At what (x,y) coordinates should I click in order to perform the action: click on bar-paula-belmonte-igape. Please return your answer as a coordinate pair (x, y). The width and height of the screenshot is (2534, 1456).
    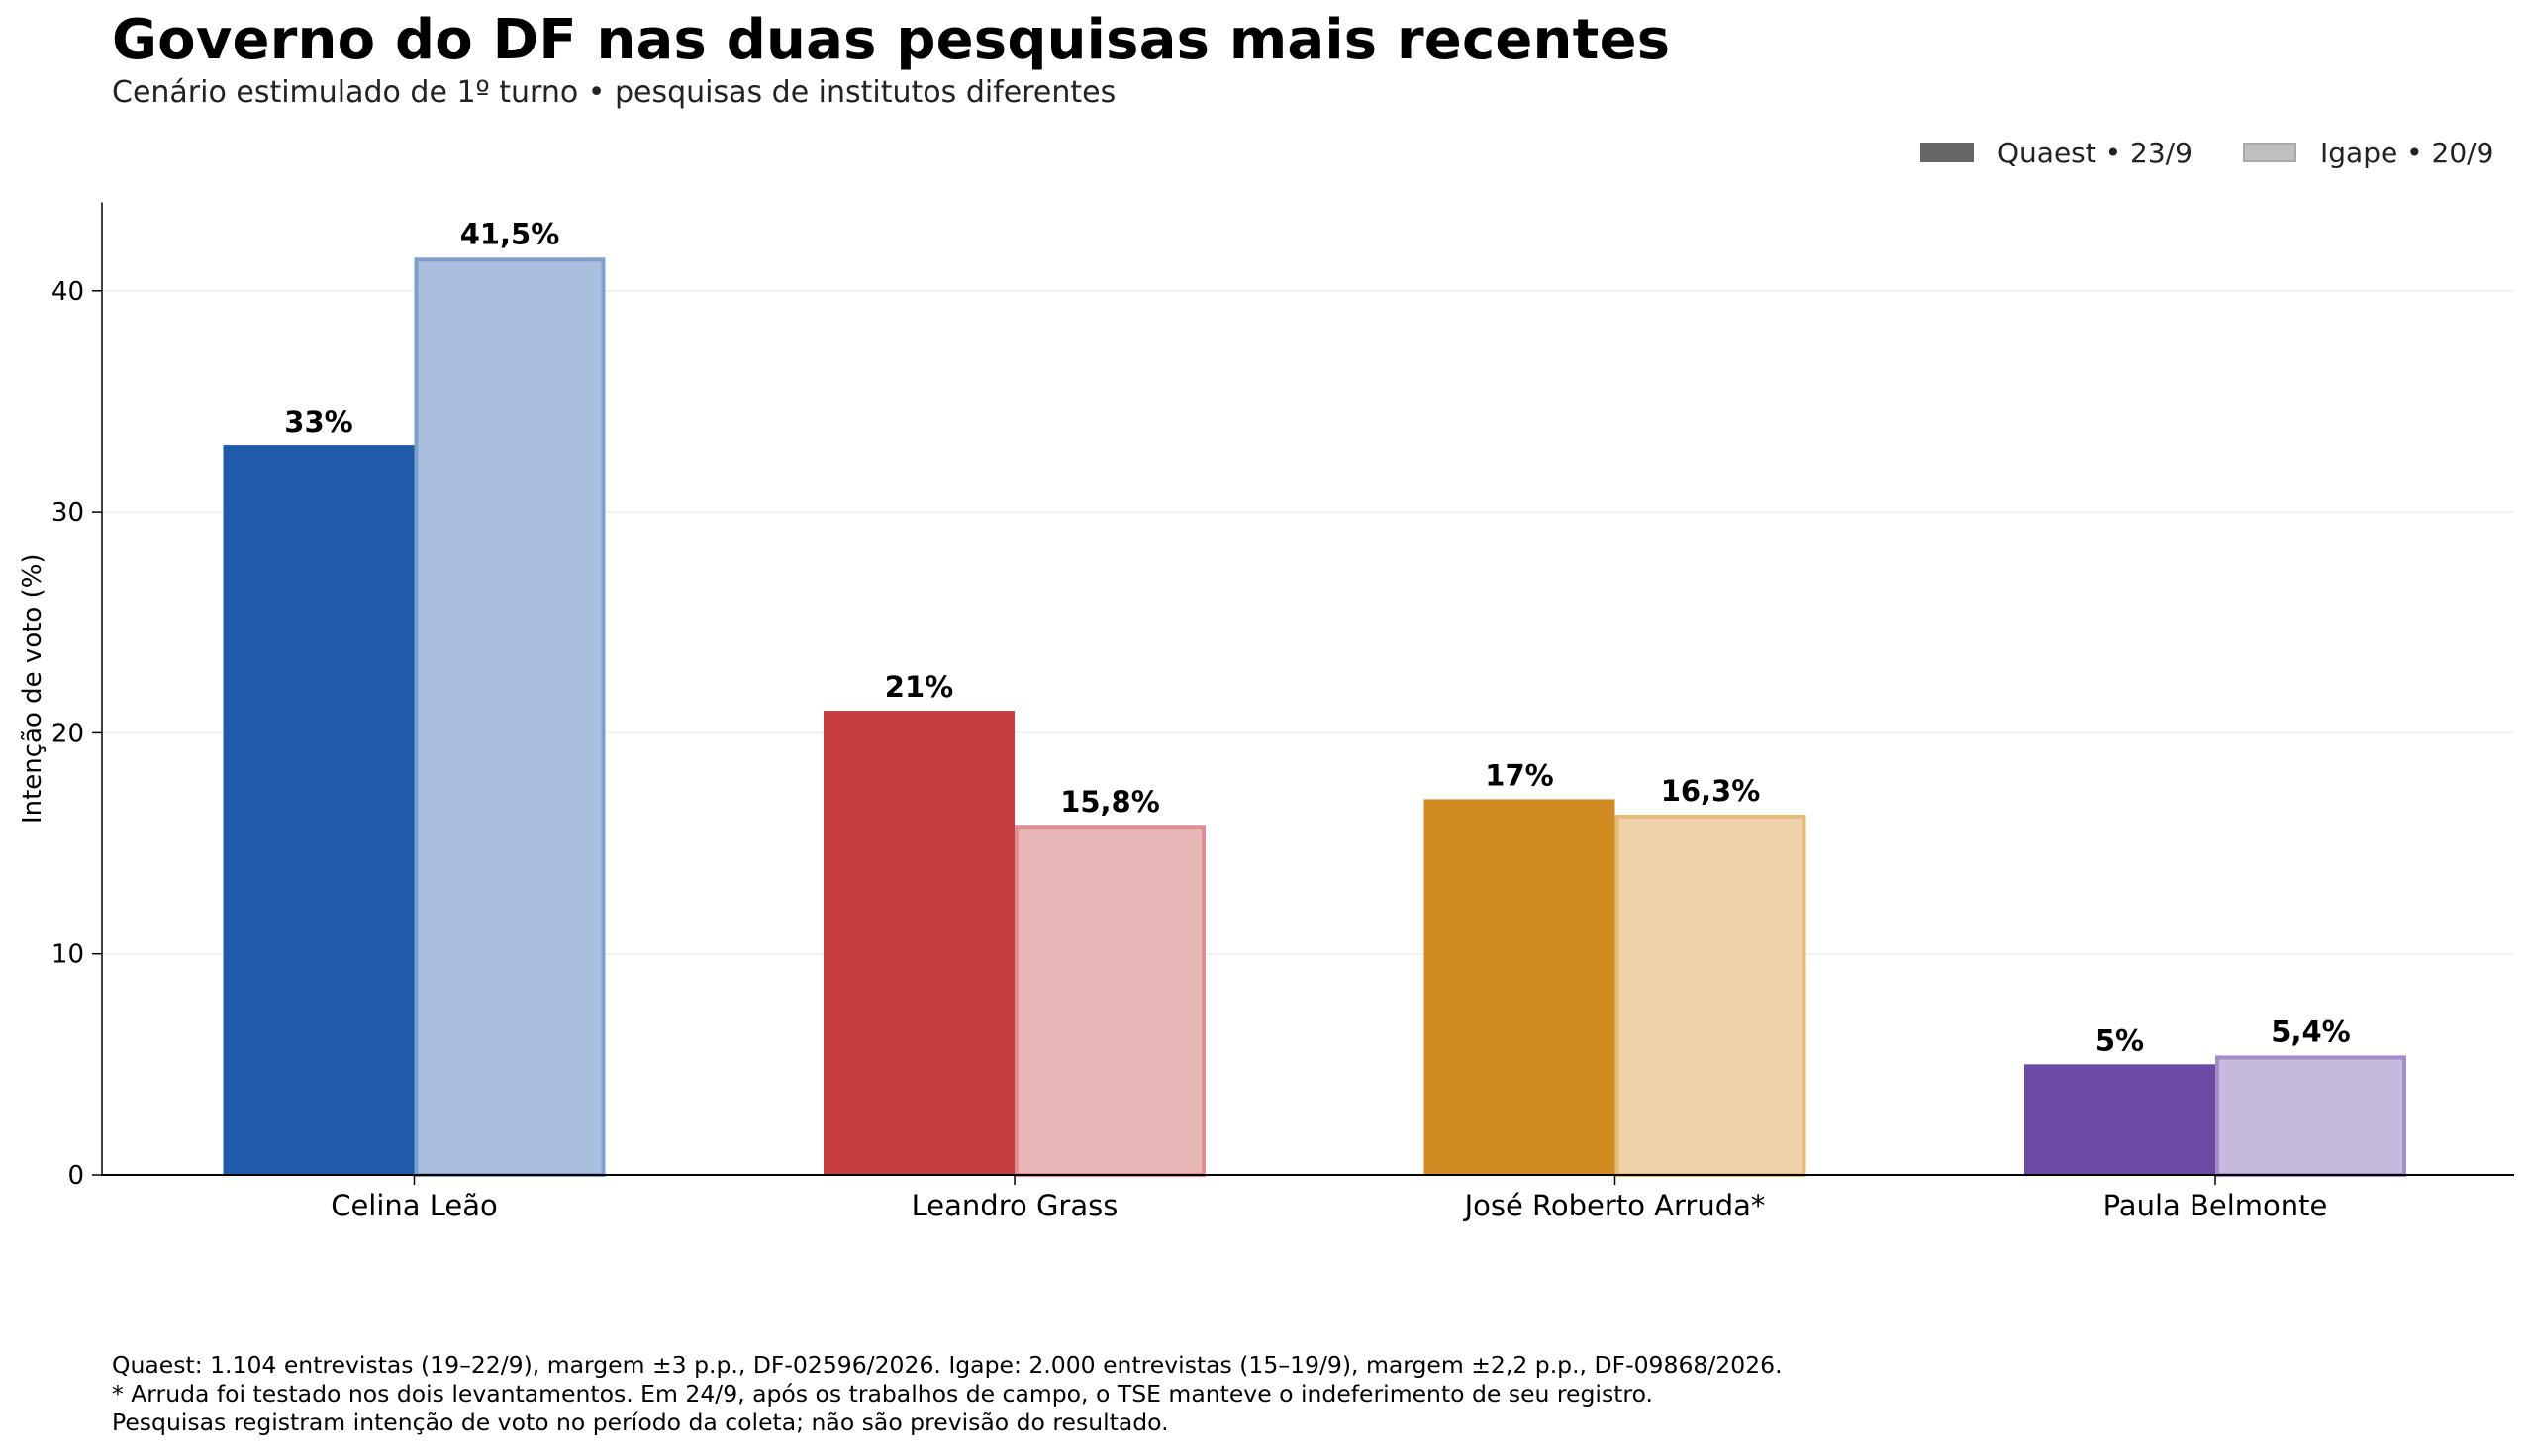
    Looking at the image, I should click on (2310, 1116).